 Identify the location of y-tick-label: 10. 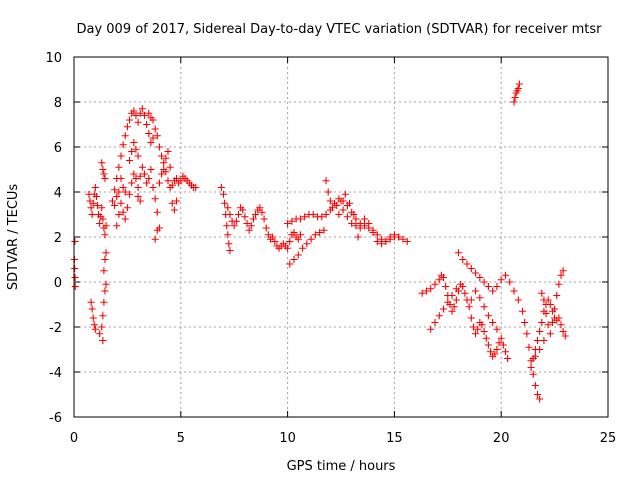
(53, 58).